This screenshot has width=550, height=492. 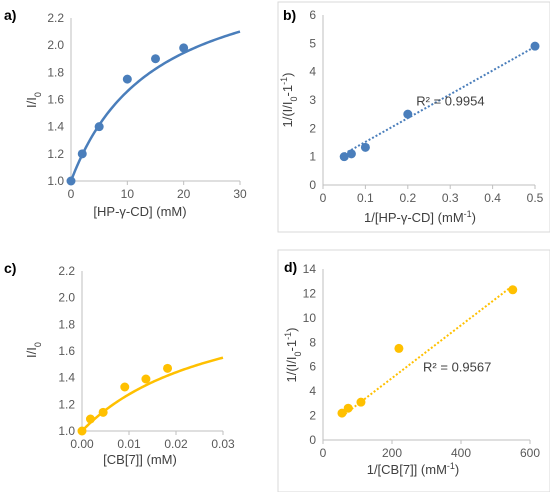 I want to click on x-tick-label: 0.2, so click(x=407, y=198).